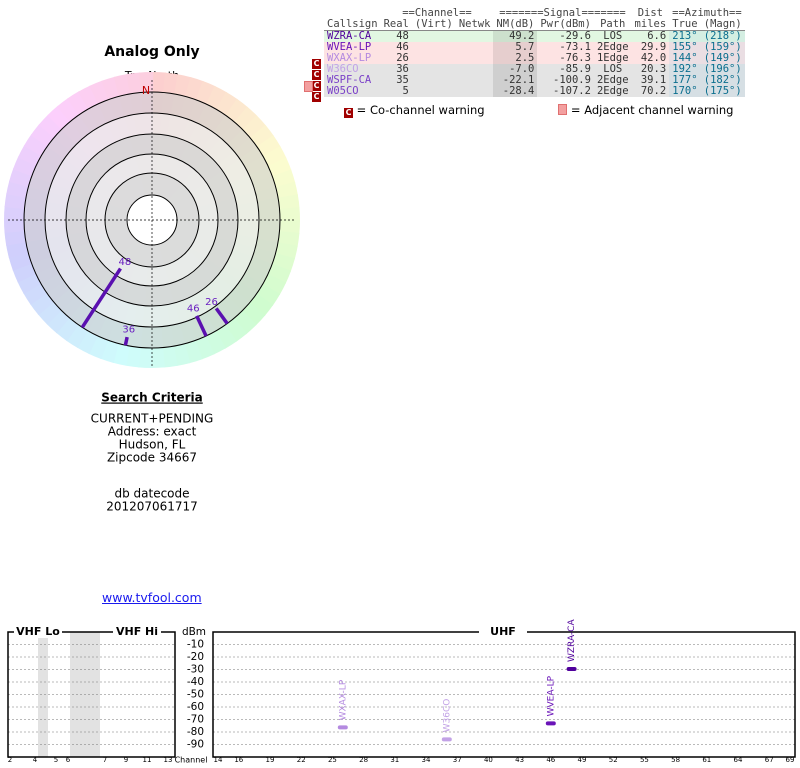 Image resolution: width=800 pixels, height=768 pixels. Describe the element at coordinates (402, 80) in the screenshot. I see `cell-real: 35` at that location.